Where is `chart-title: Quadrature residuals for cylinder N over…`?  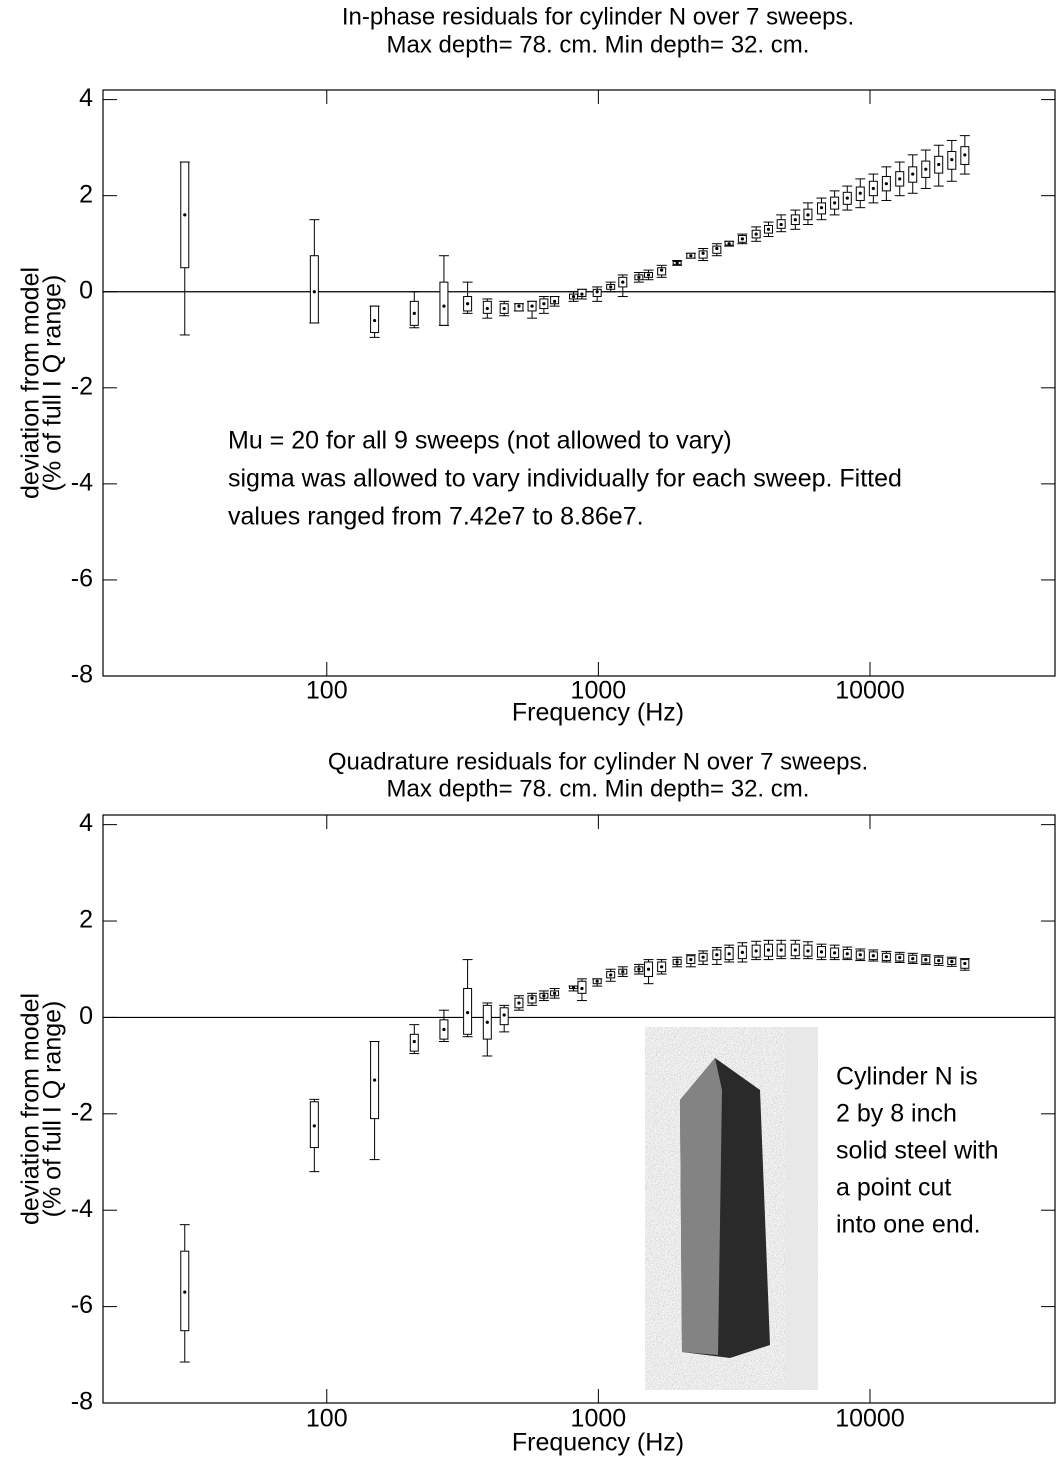 chart-title: Quadrature residuals for cylinder N over… is located at coordinates (598, 761).